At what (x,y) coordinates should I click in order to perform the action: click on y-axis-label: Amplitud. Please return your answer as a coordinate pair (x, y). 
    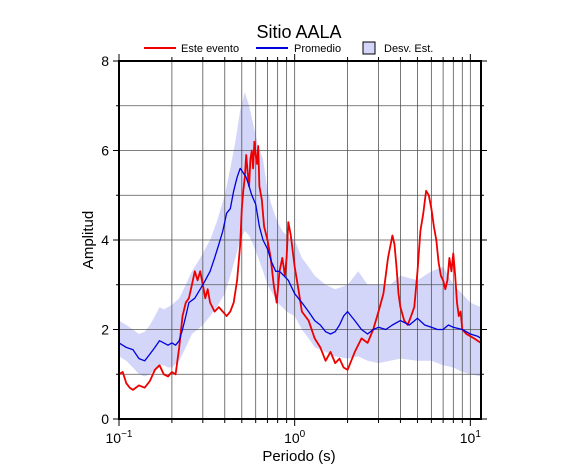
    Looking at the image, I should click on (88, 240).